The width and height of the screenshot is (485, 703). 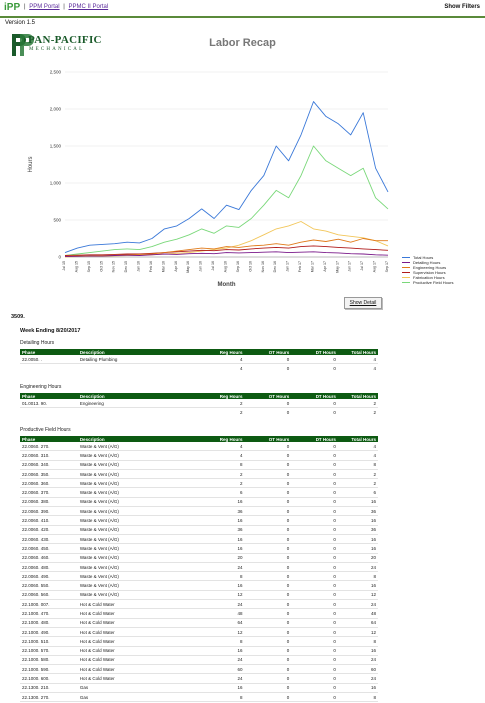 I want to click on table-cell: 22.1000. 007., so click(x=49, y=604).